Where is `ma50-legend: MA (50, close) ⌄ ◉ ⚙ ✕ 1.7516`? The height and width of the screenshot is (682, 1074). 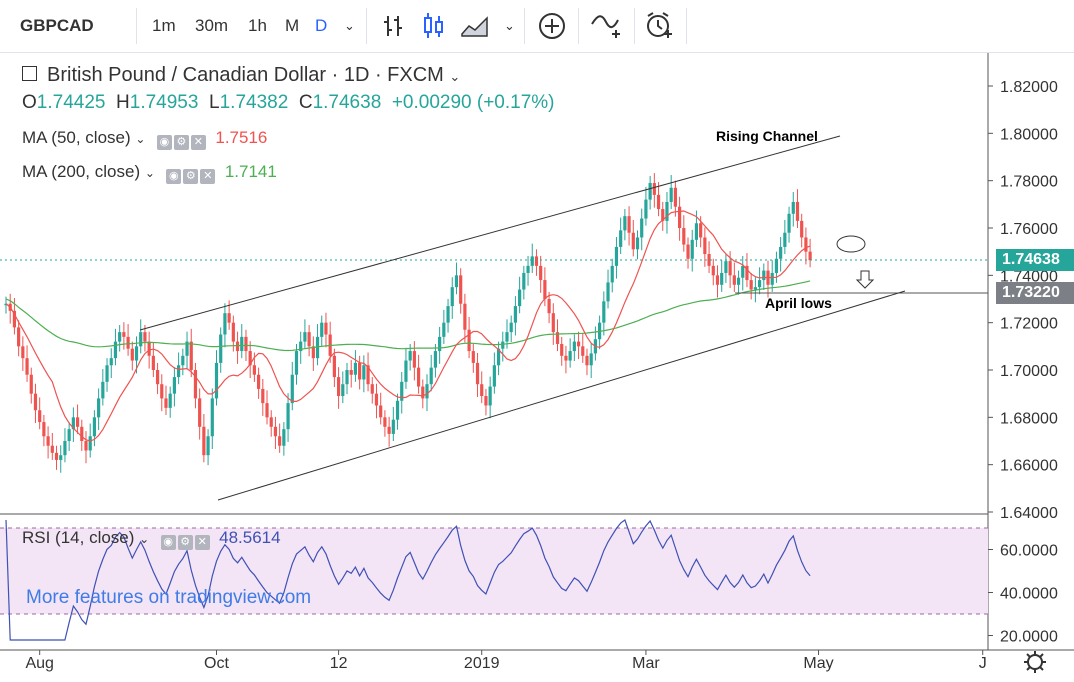 ma50-legend: MA (50, close) ⌄ ◉ ⚙ ✕ 1.7516 is located at coordinates (144, 139).